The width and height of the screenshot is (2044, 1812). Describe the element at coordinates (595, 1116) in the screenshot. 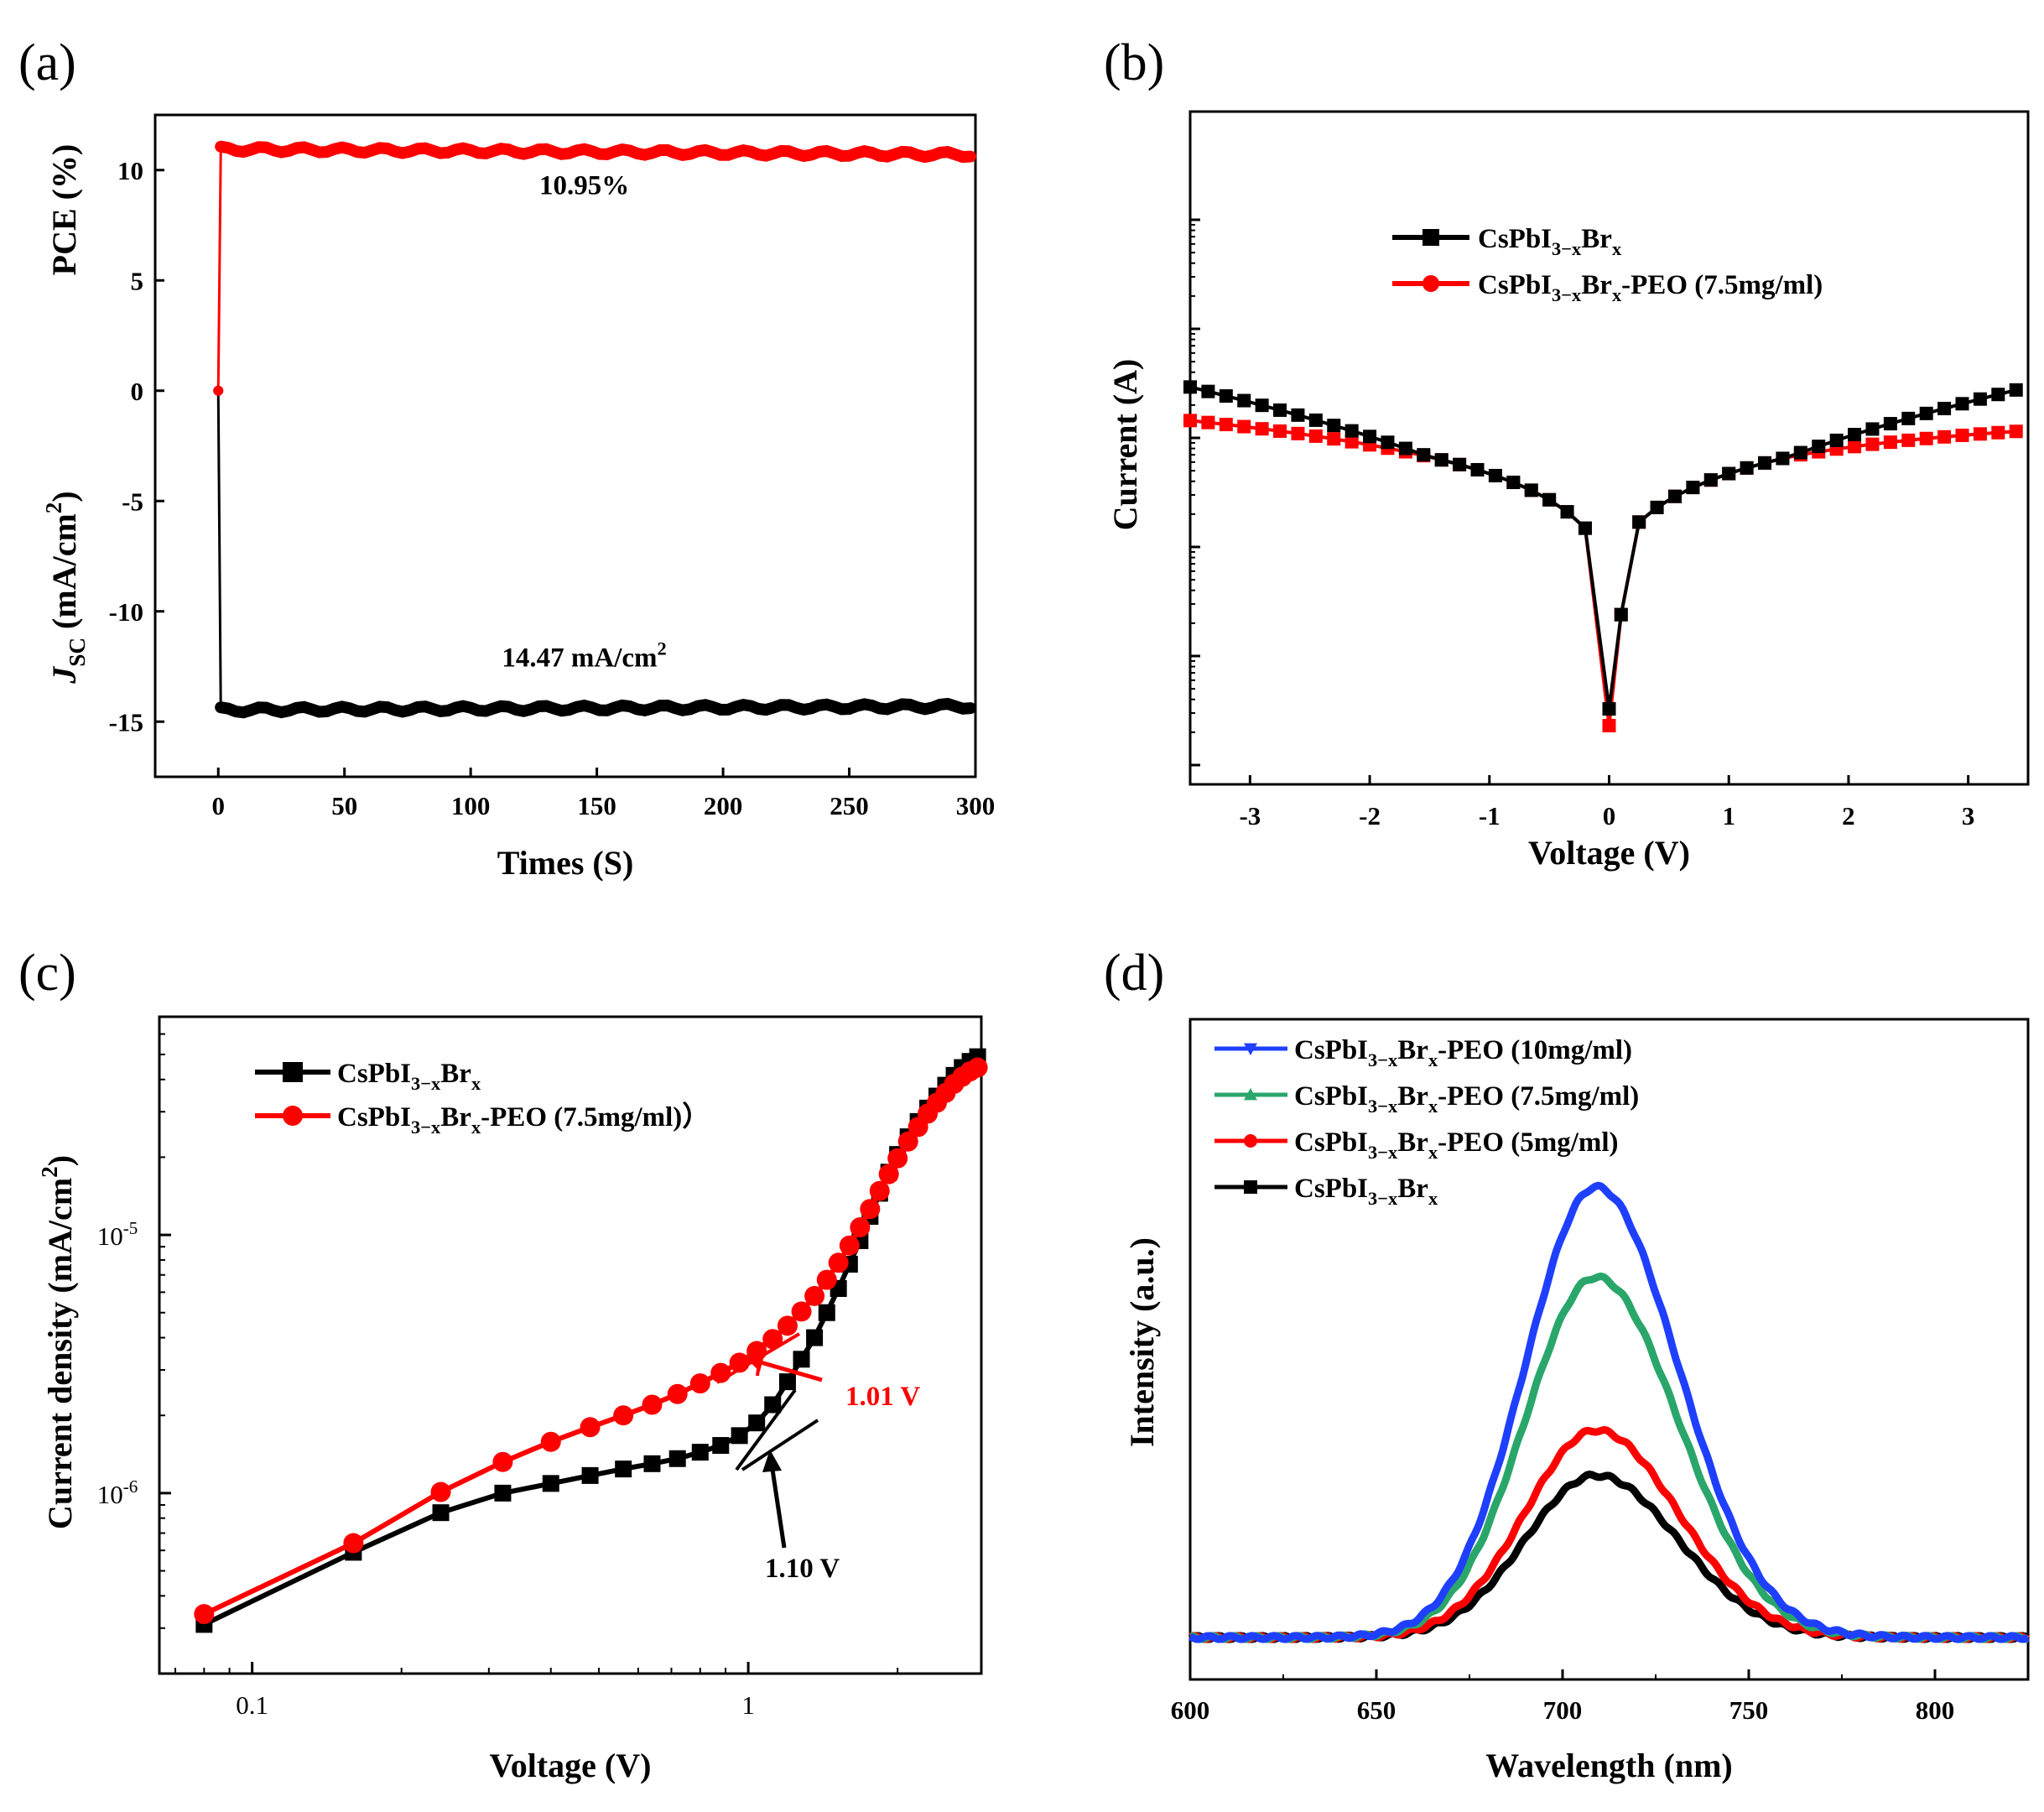

I see `legend-label-part: -PEO (7.5mg/ml)）` at that location.